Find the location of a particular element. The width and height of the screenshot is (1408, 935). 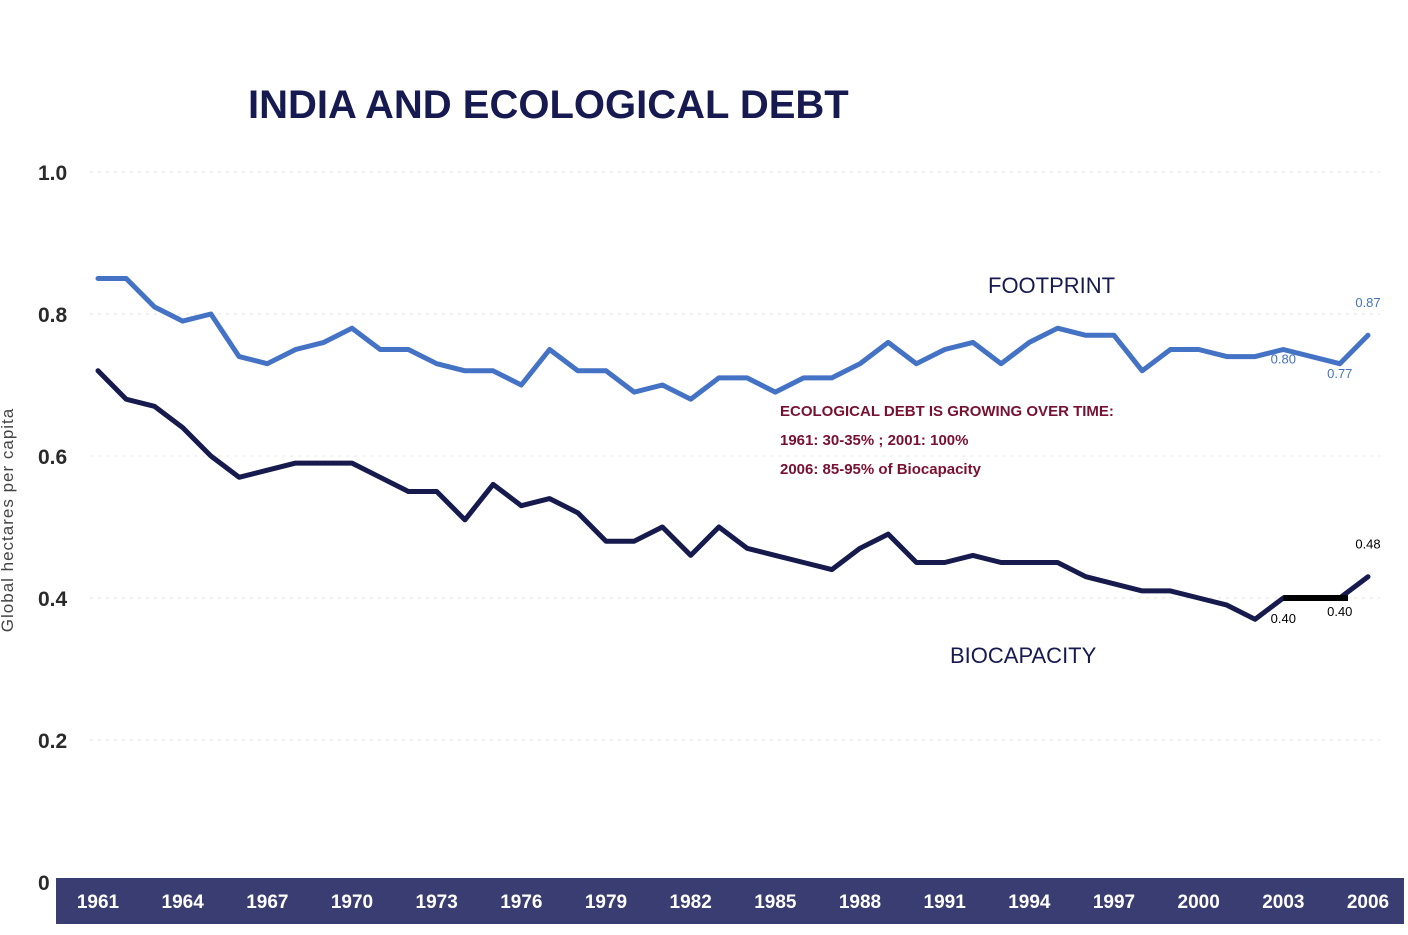

x-tick-label: 1991 is located at coordinates (945, 902).